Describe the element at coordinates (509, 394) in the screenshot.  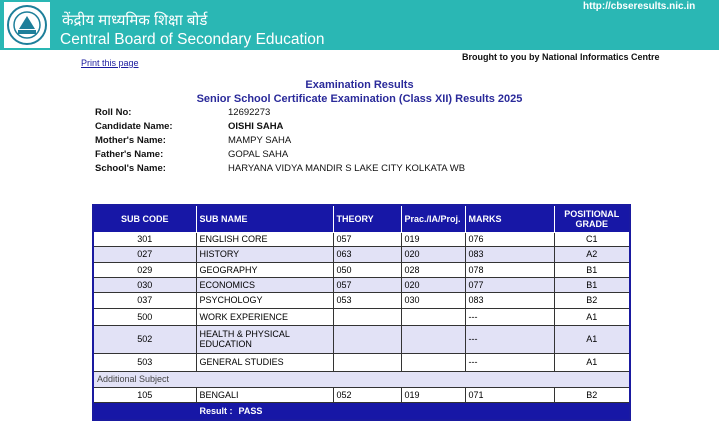
I see `cell-marks: 071` at that location.